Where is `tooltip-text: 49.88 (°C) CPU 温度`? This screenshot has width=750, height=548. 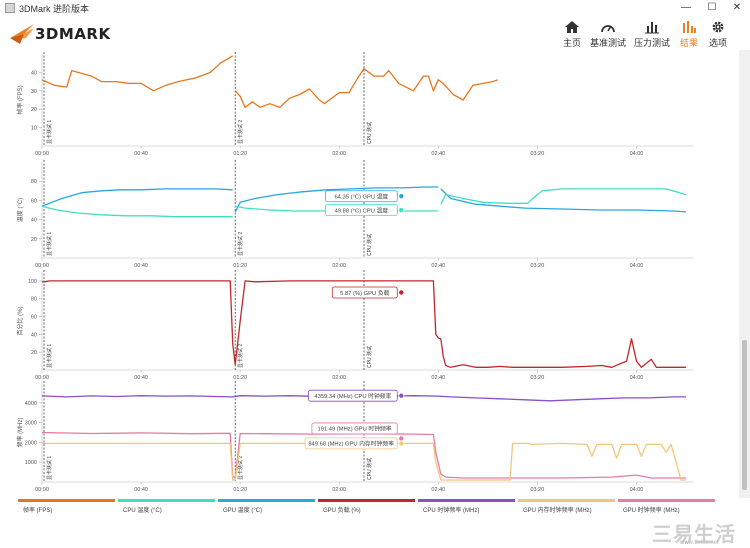
tooltip-text: 49.88 (°C) CPU 温度 is located at coordinates (362, 210).